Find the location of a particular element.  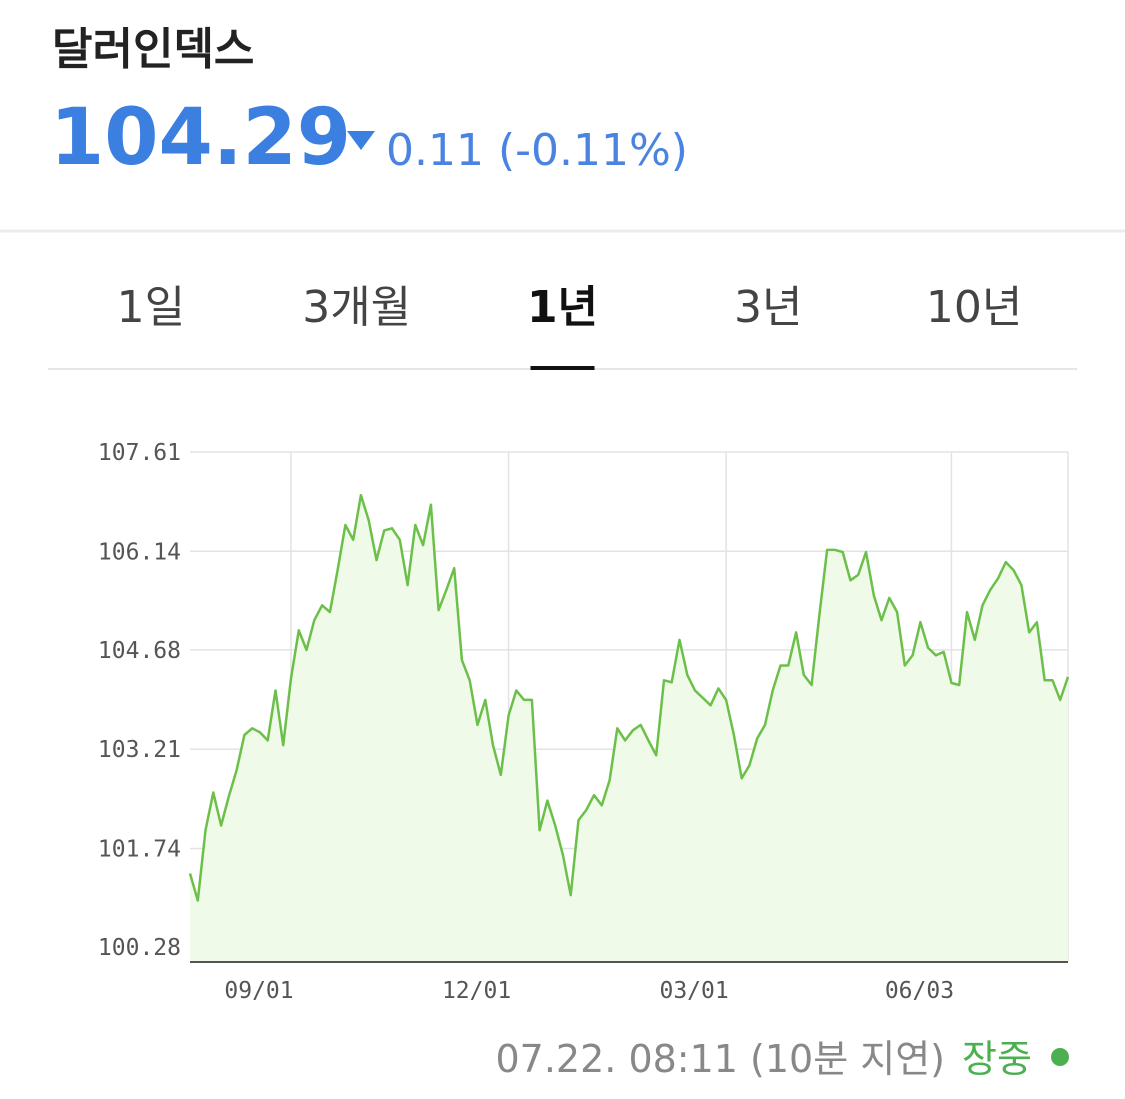

y-tick-label: 101.74 is located at coordinates (139, 850).